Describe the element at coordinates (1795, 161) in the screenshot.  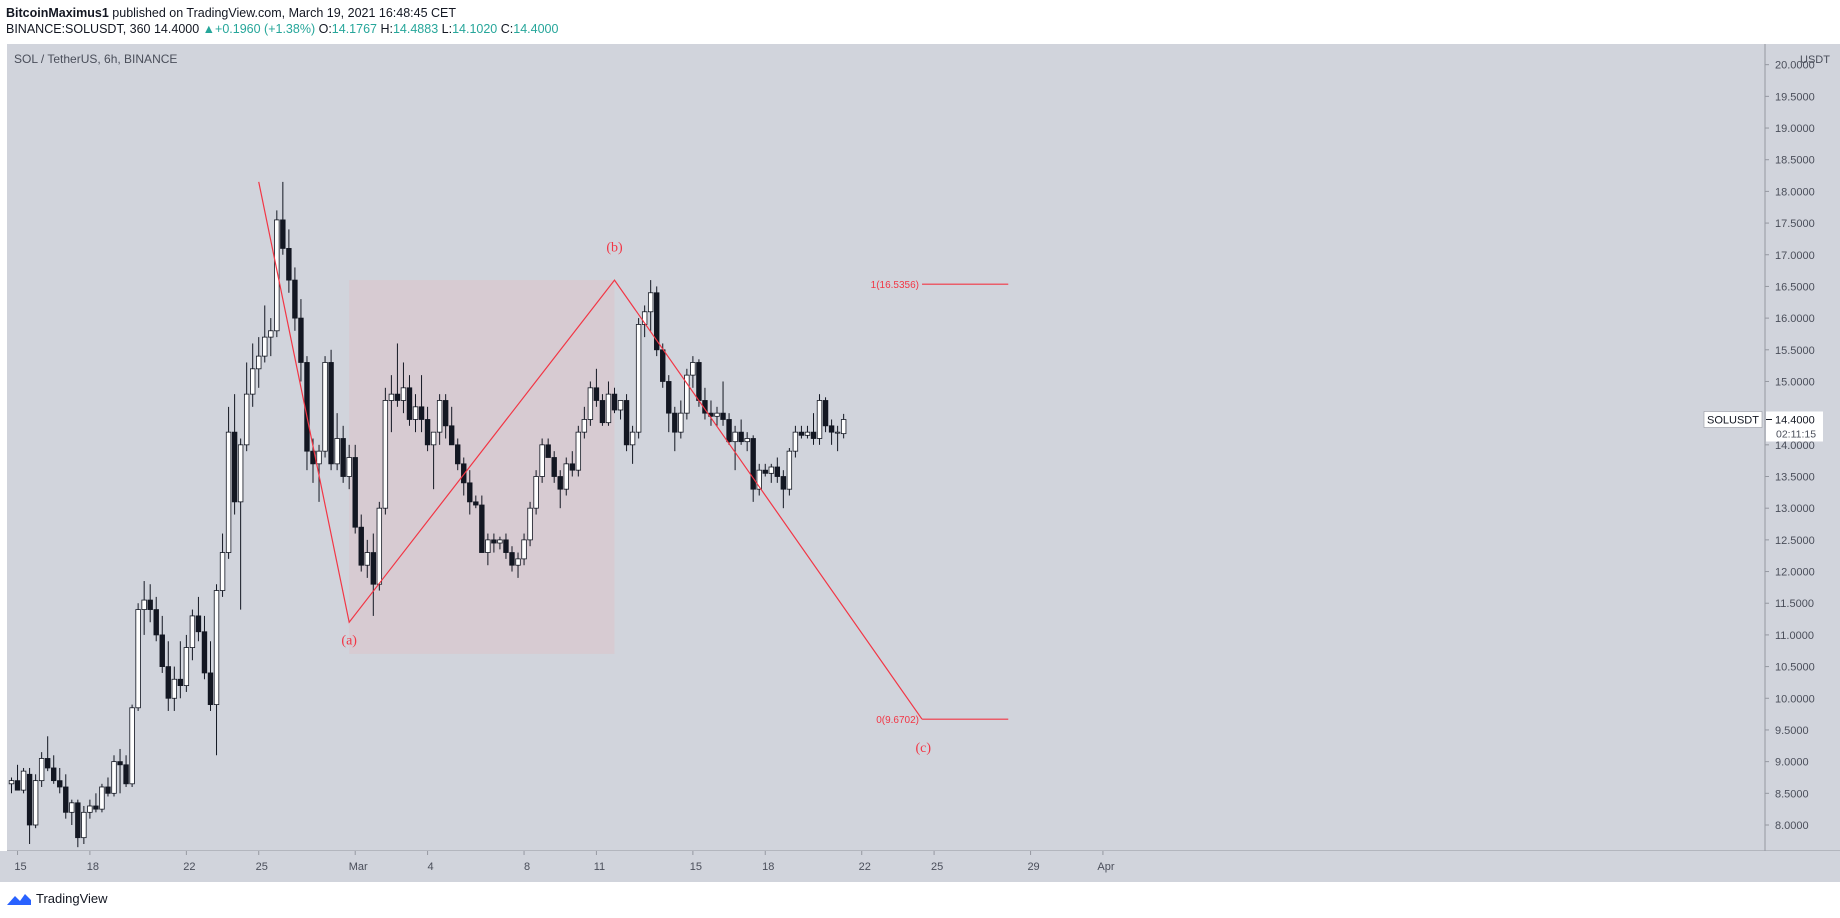
I see `y-axis-tick-label: 18.5000` at that location.